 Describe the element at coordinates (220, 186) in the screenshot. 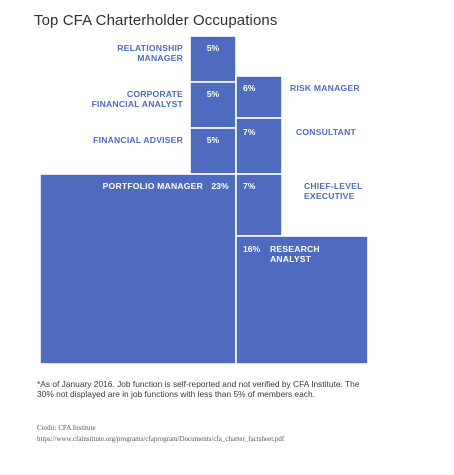

I see `data-label: 23%` at that location.